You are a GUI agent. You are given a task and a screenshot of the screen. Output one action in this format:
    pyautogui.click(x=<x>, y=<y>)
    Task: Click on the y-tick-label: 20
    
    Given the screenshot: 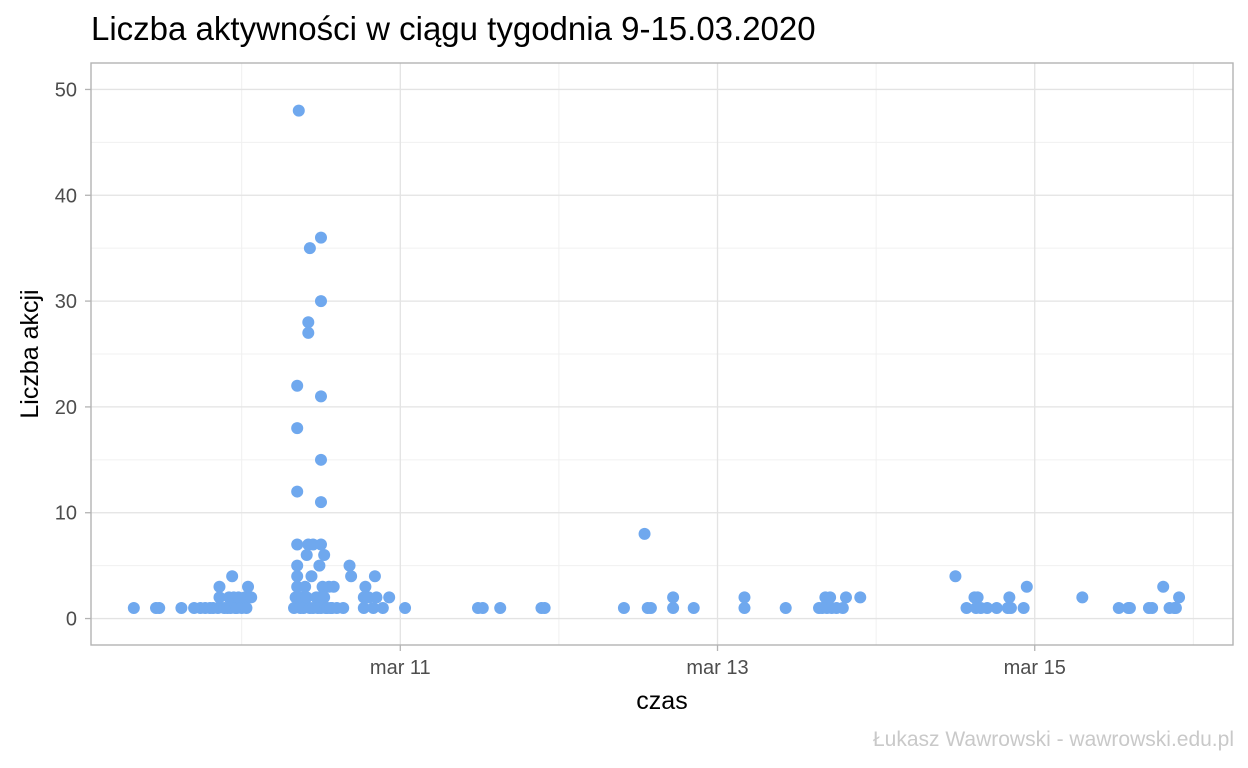 What is the action you would take?
    pyautogui.click(x=66, y=408)
    